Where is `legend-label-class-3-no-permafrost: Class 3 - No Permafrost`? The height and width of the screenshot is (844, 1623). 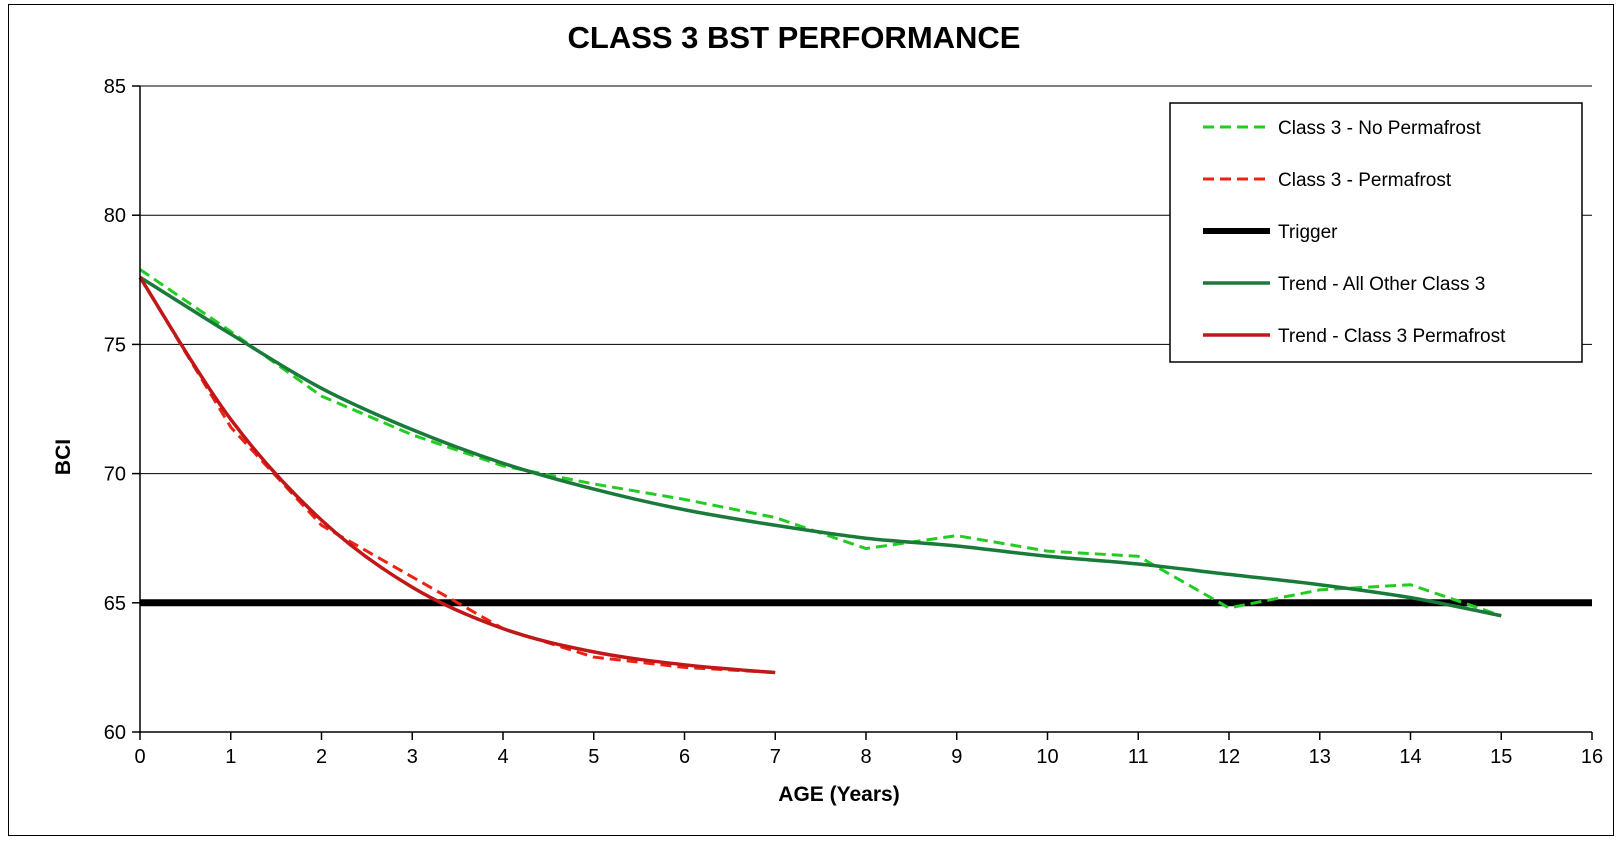 legend-label-class-3-no-permafrost: Class 3 - No Permafrost is located at coordinates (1379, 128).